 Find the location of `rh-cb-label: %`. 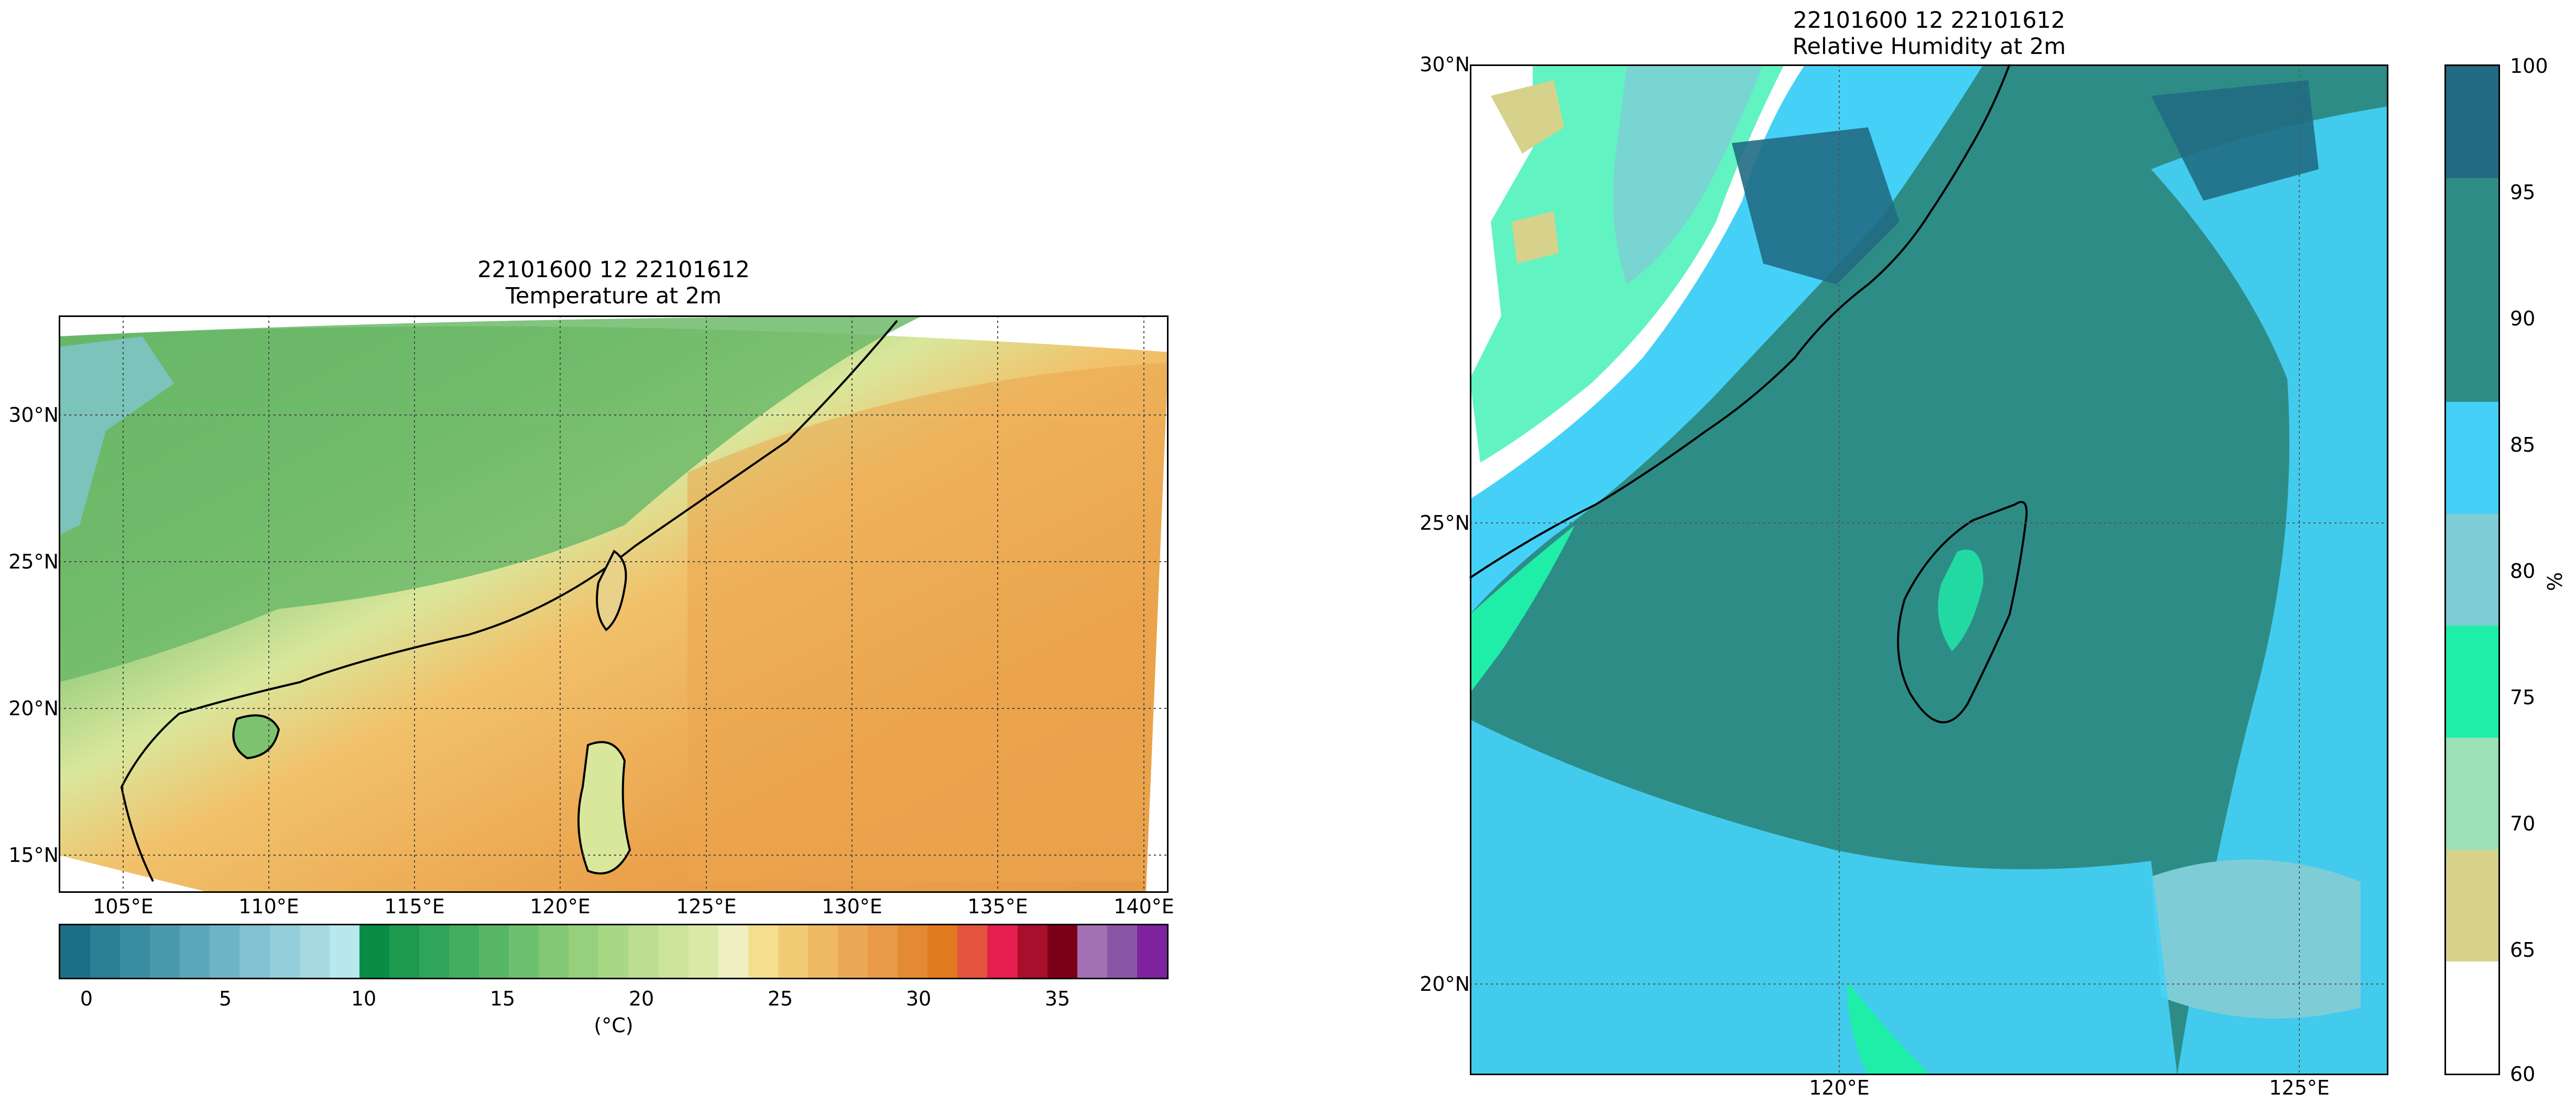

rh-cb-label: % is located at coordinates (2555, 582).